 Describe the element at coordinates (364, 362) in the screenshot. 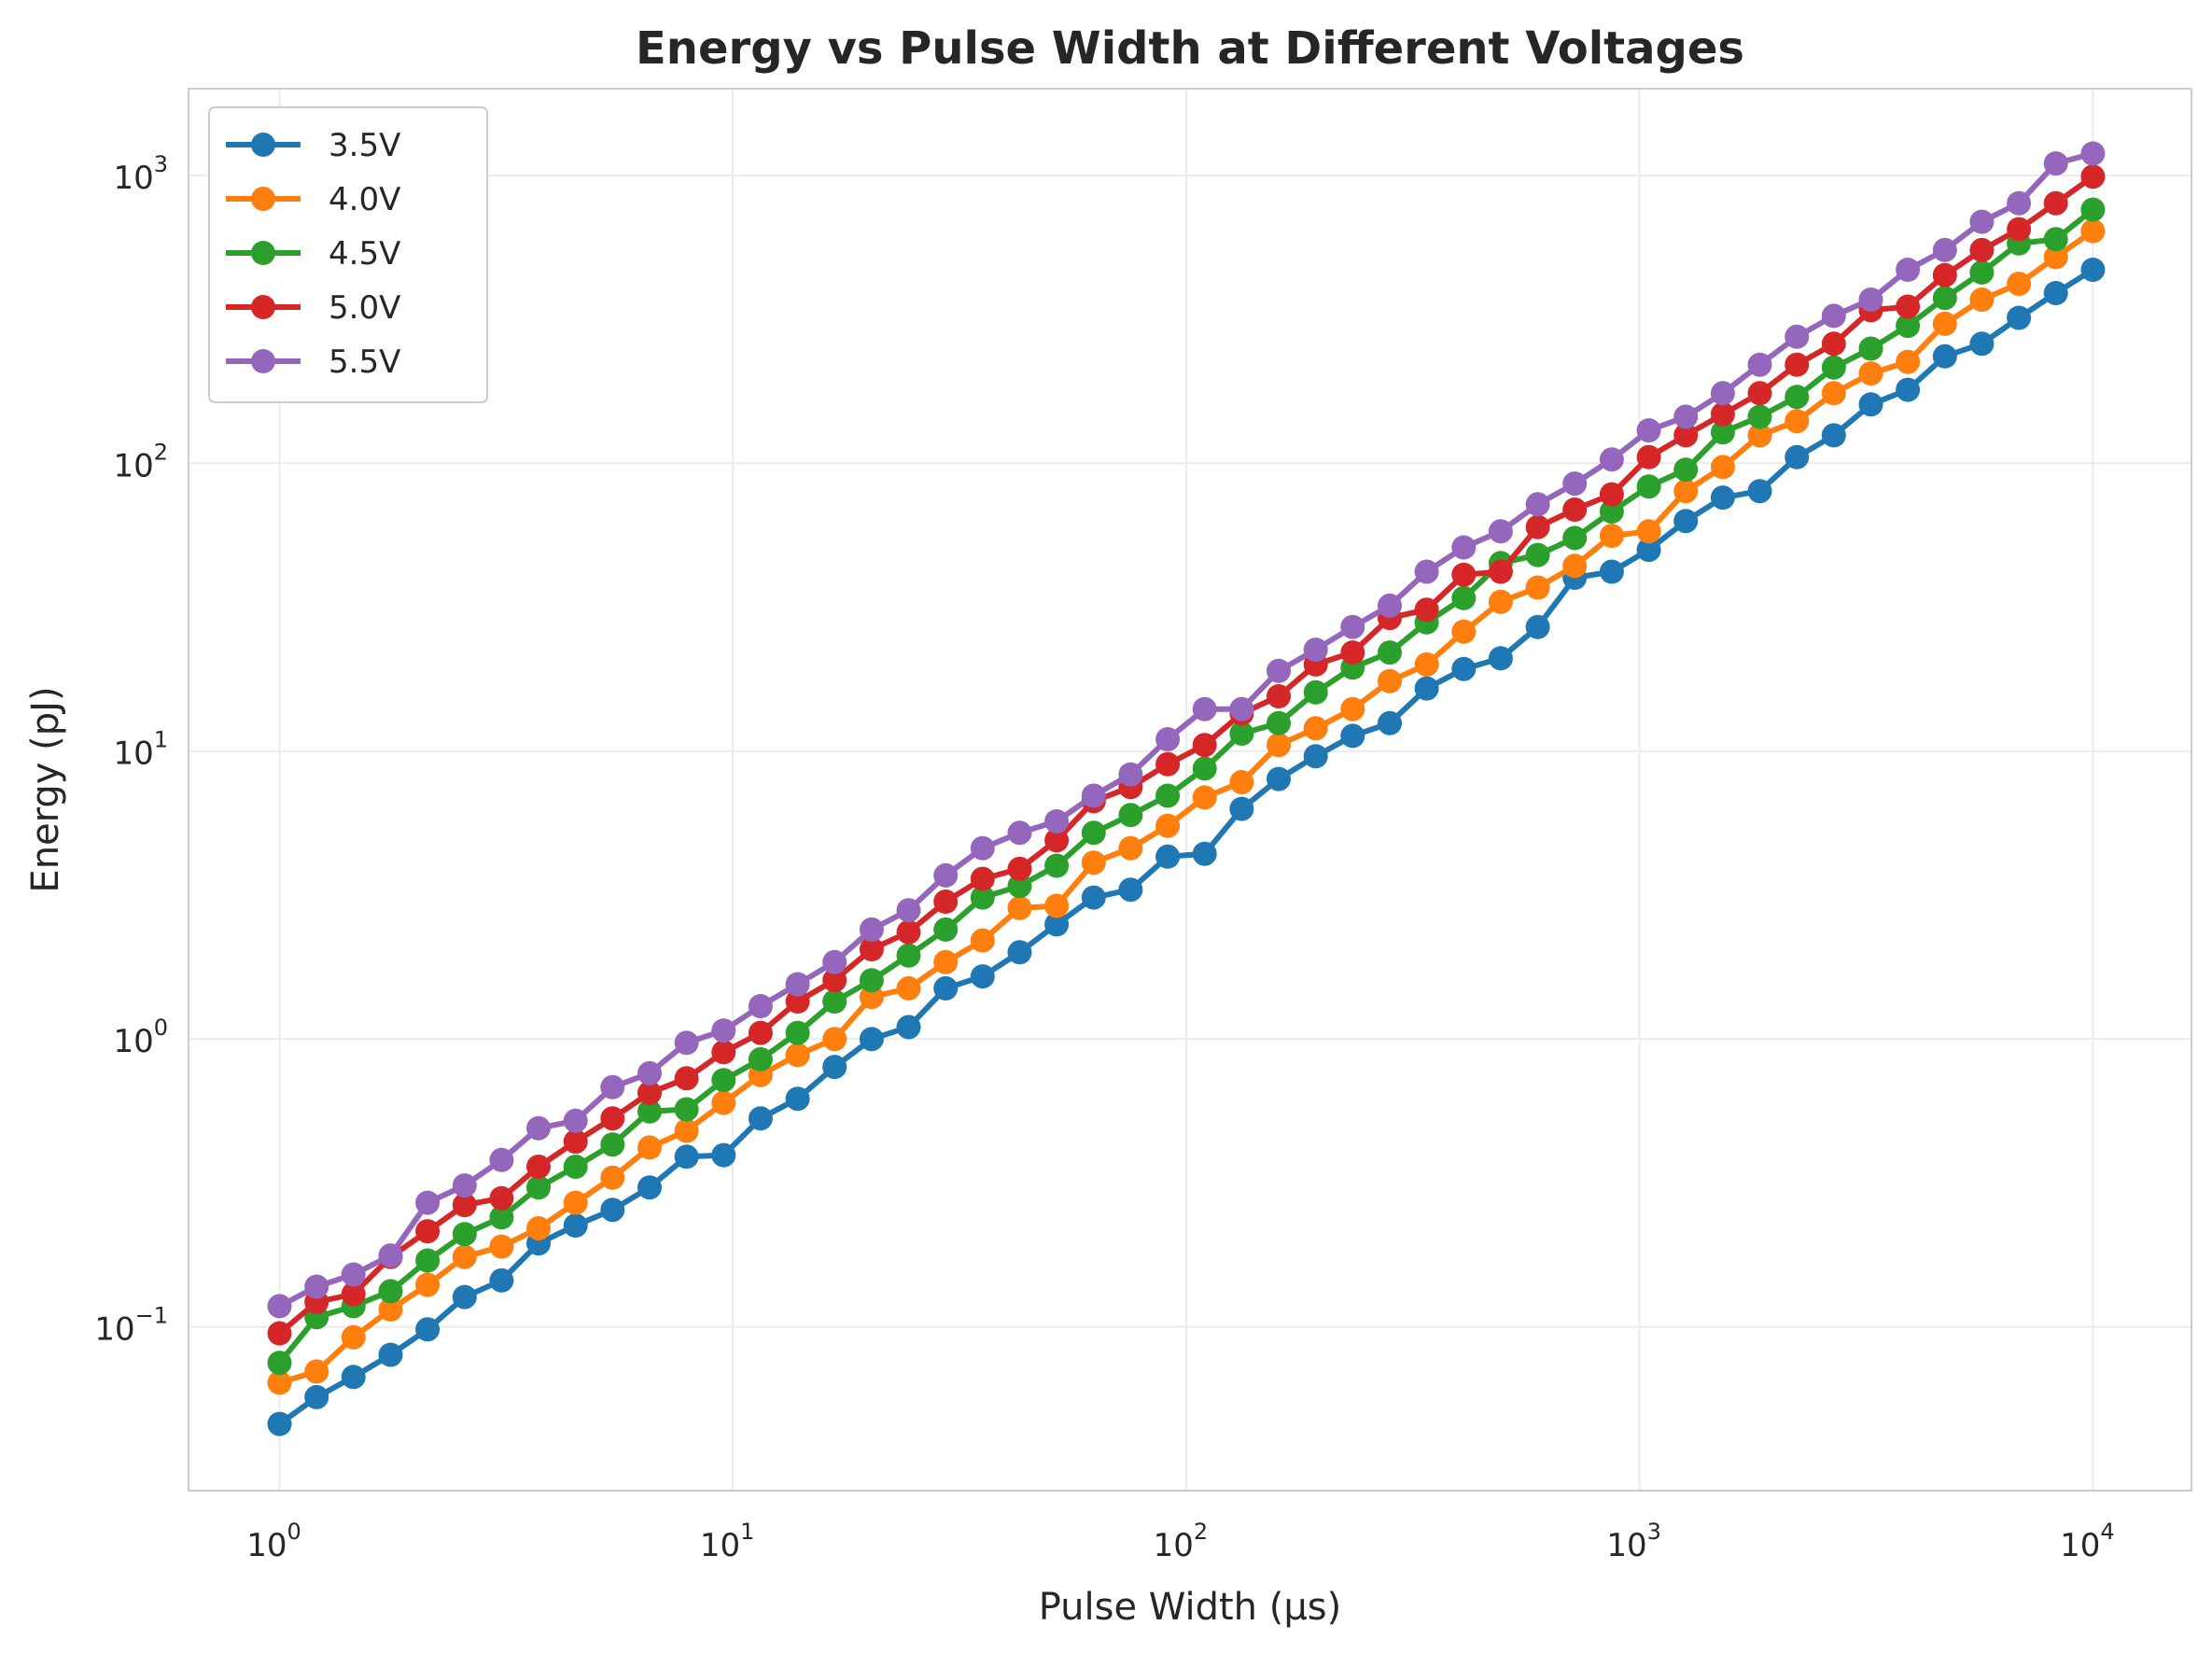

I see `legend-label: 5.5V` at that location.